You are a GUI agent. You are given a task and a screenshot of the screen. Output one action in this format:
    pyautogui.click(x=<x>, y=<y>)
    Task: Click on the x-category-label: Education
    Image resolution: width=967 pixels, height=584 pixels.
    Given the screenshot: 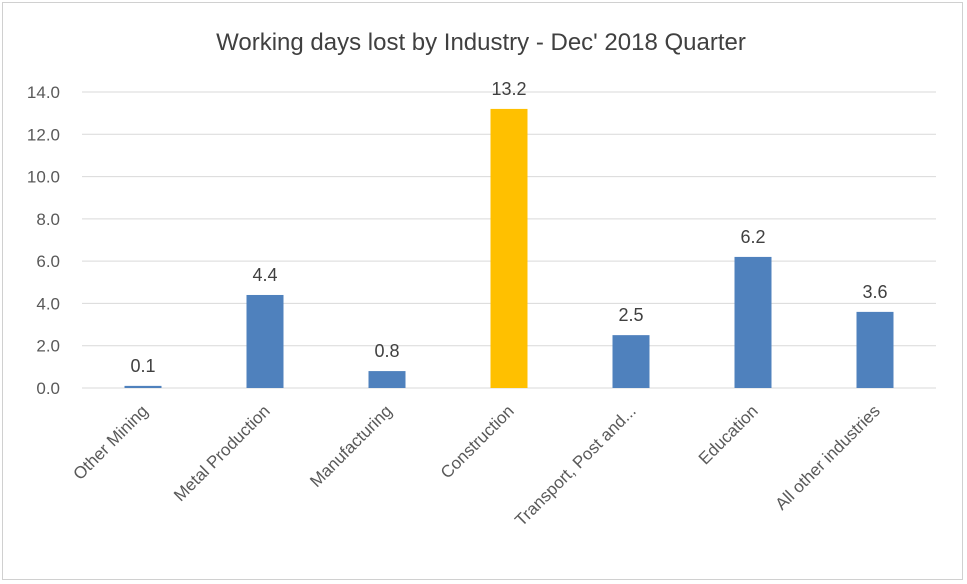 What is the action you would take?
    pyautogui.click(x=728, y=434)
    